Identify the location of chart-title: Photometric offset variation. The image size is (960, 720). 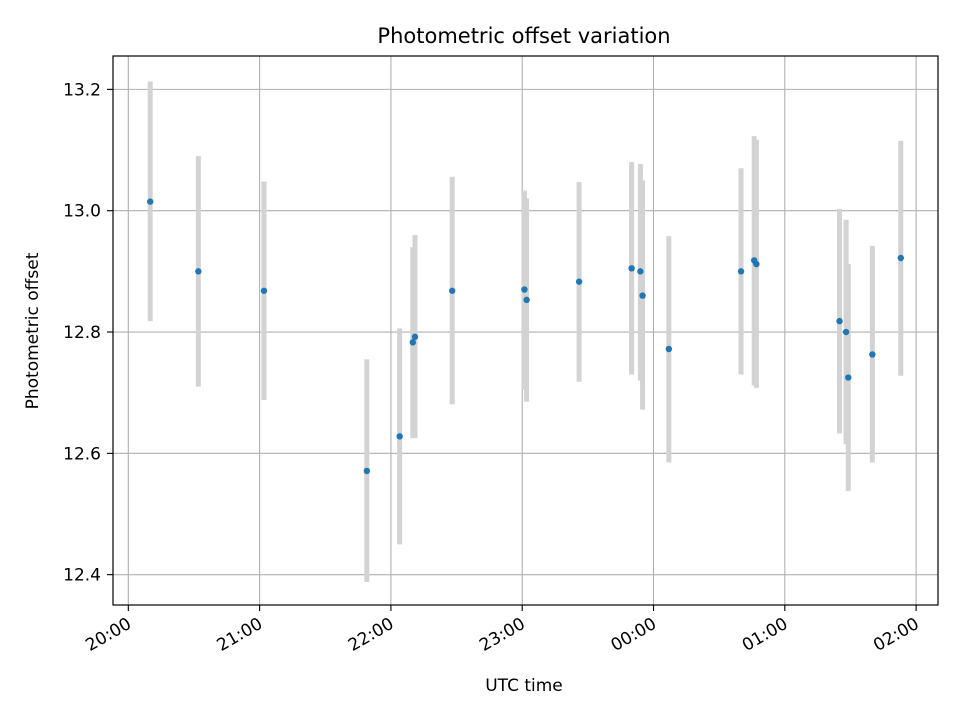
(523, 36).